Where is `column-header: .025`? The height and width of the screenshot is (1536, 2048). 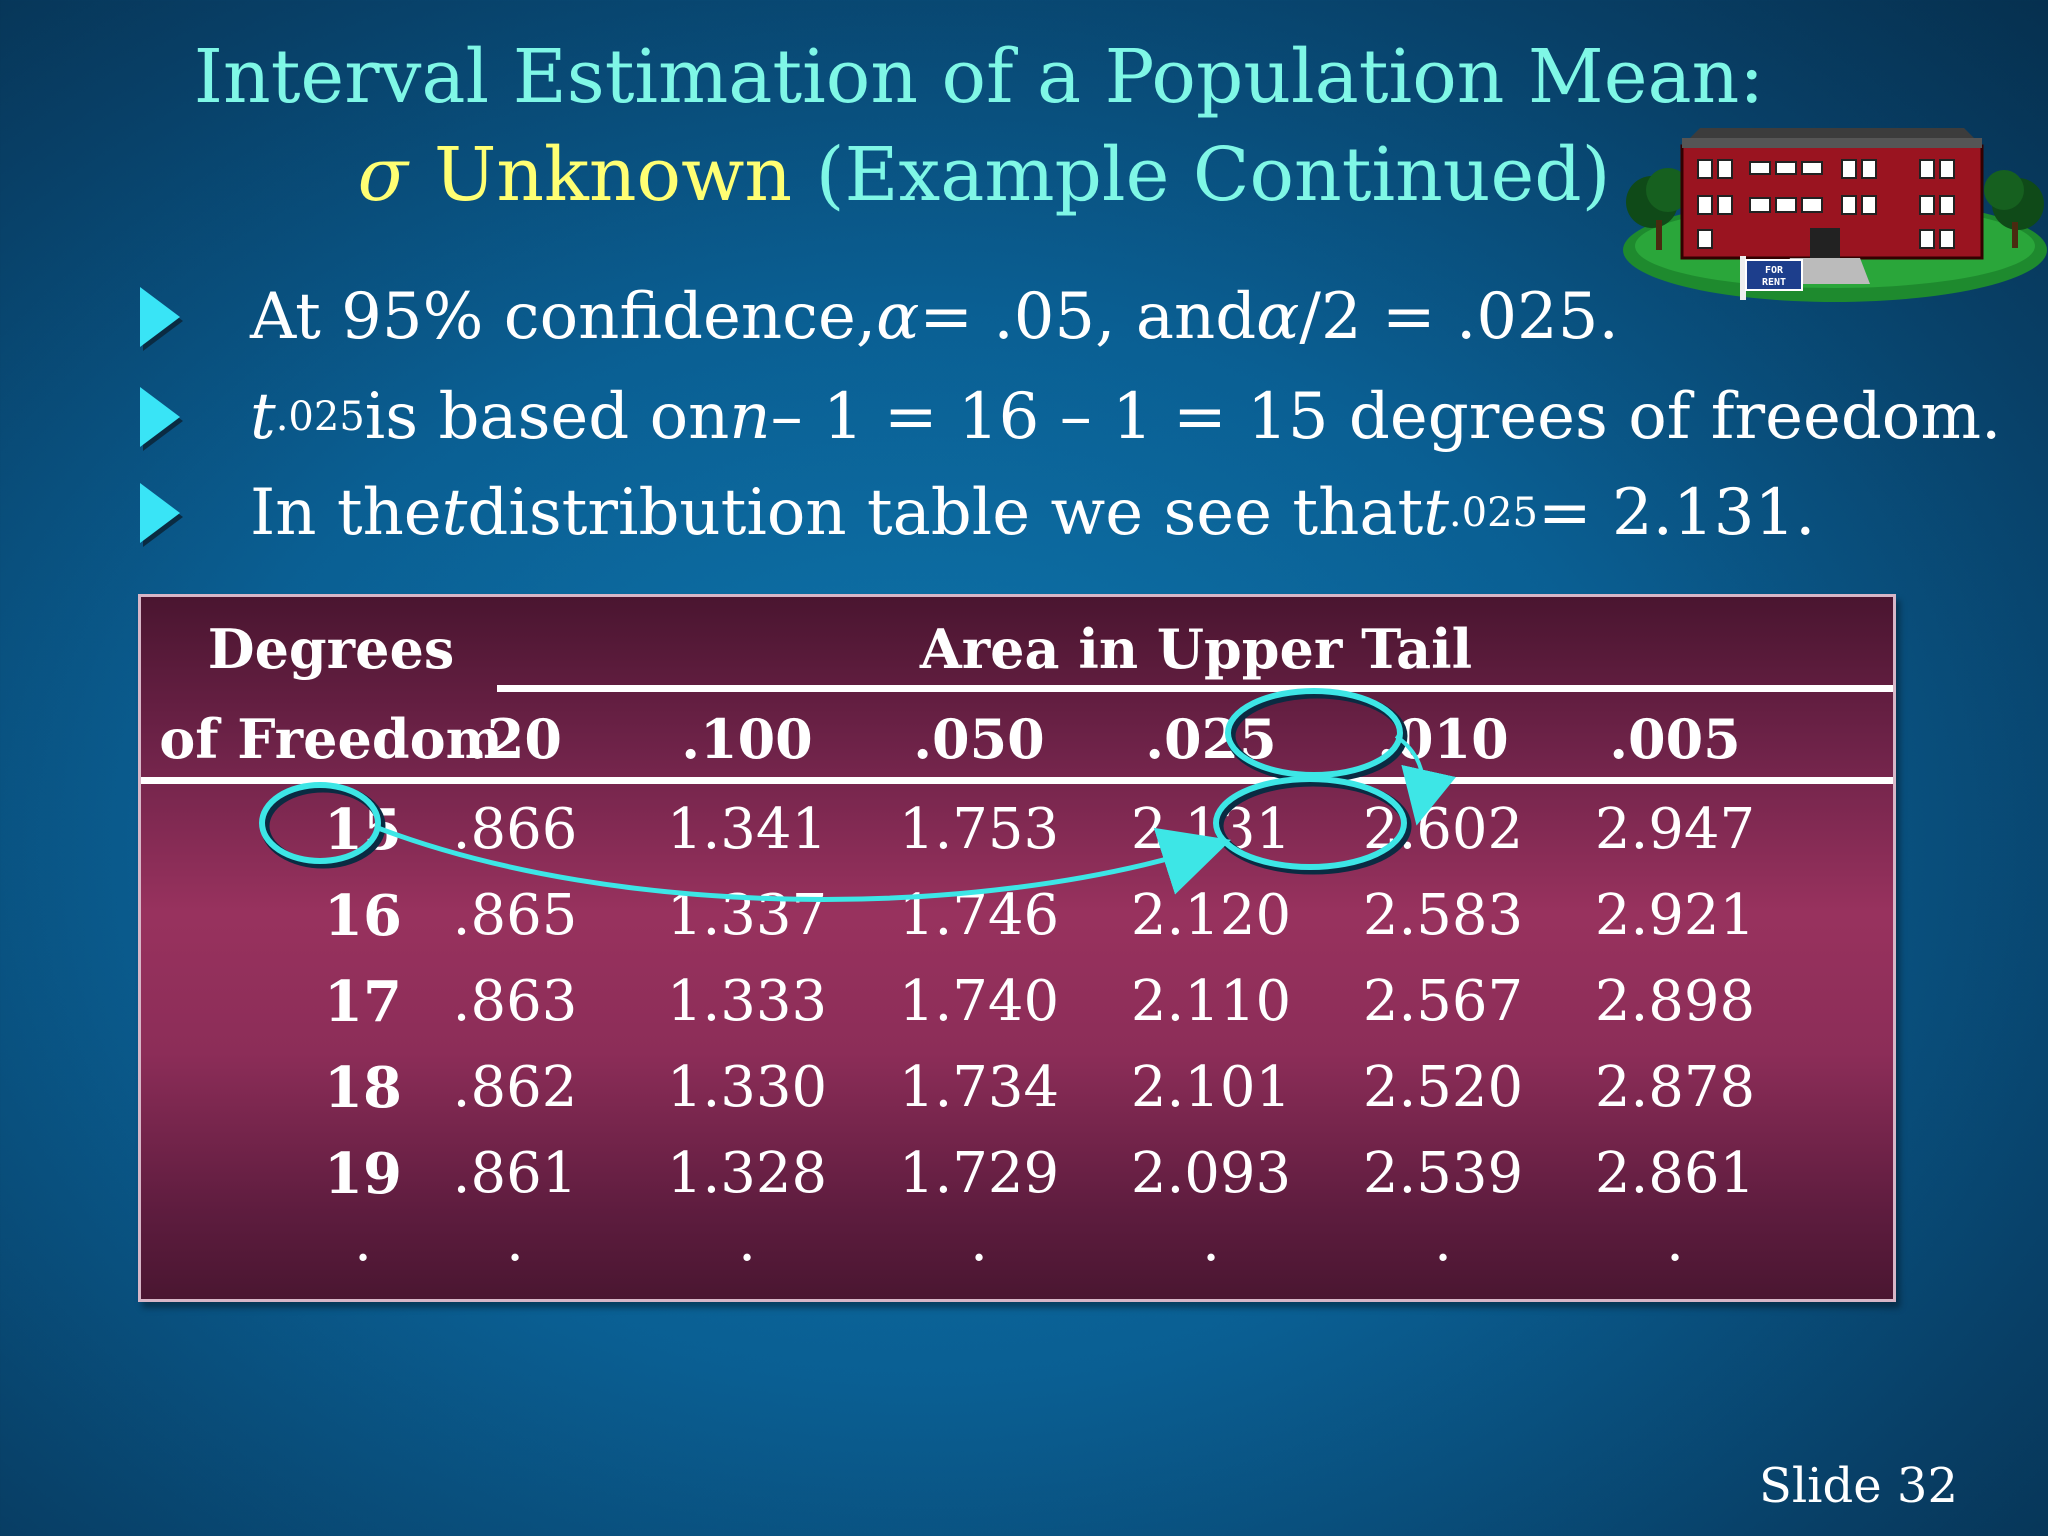
column-header: .025 is located at coordinates (1211, 739).